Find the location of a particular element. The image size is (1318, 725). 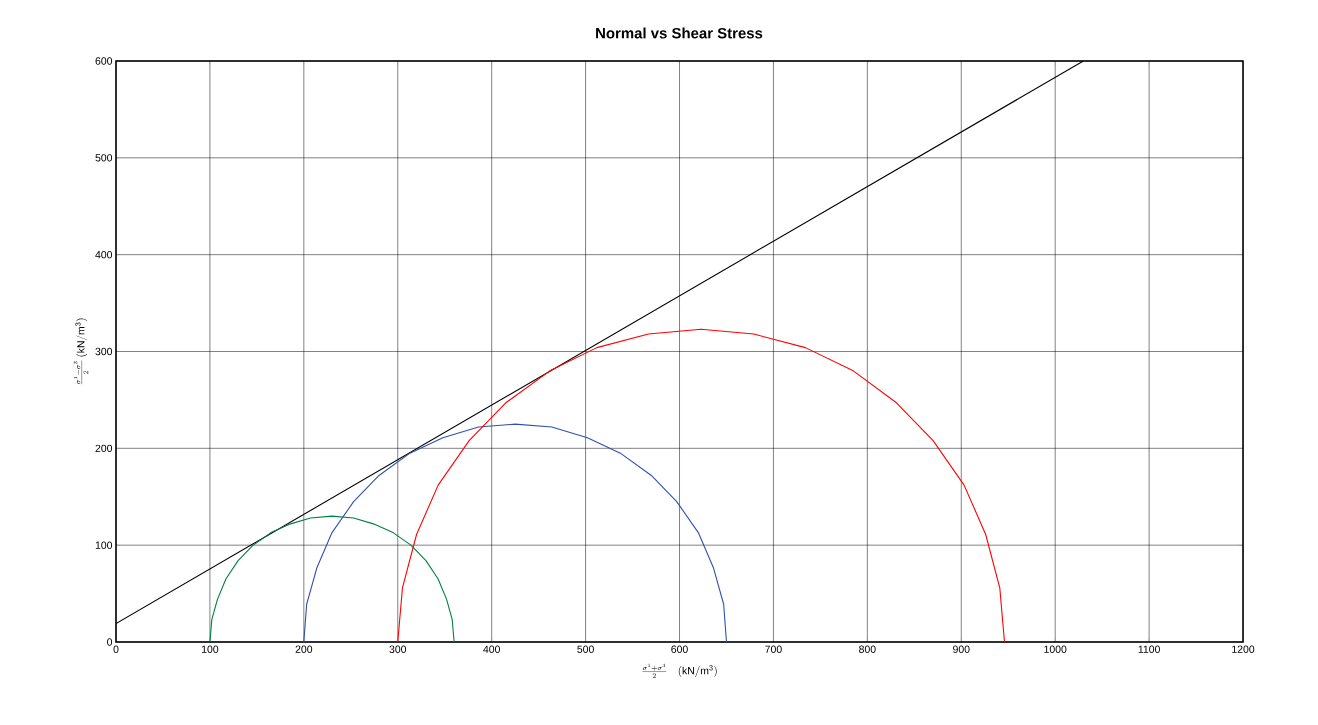

x-tick-label: 800 is located at coordinates (867, 649).